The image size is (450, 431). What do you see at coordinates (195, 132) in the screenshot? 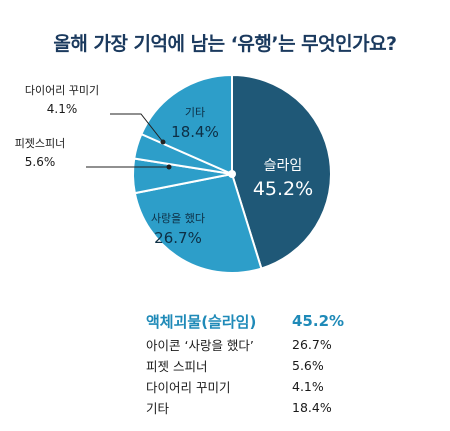
I see `slice-value: 18.4%` at bounding box center [195, 132].